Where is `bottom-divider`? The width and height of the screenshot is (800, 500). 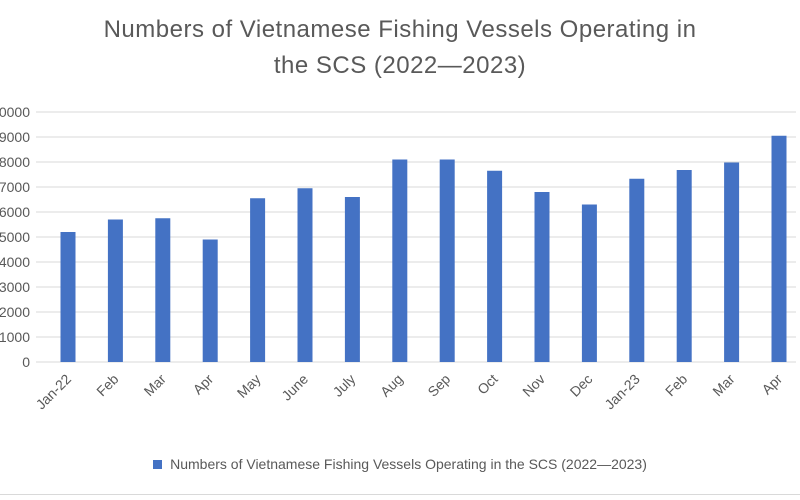
bottom-divider is located at coordinates (400, 494).